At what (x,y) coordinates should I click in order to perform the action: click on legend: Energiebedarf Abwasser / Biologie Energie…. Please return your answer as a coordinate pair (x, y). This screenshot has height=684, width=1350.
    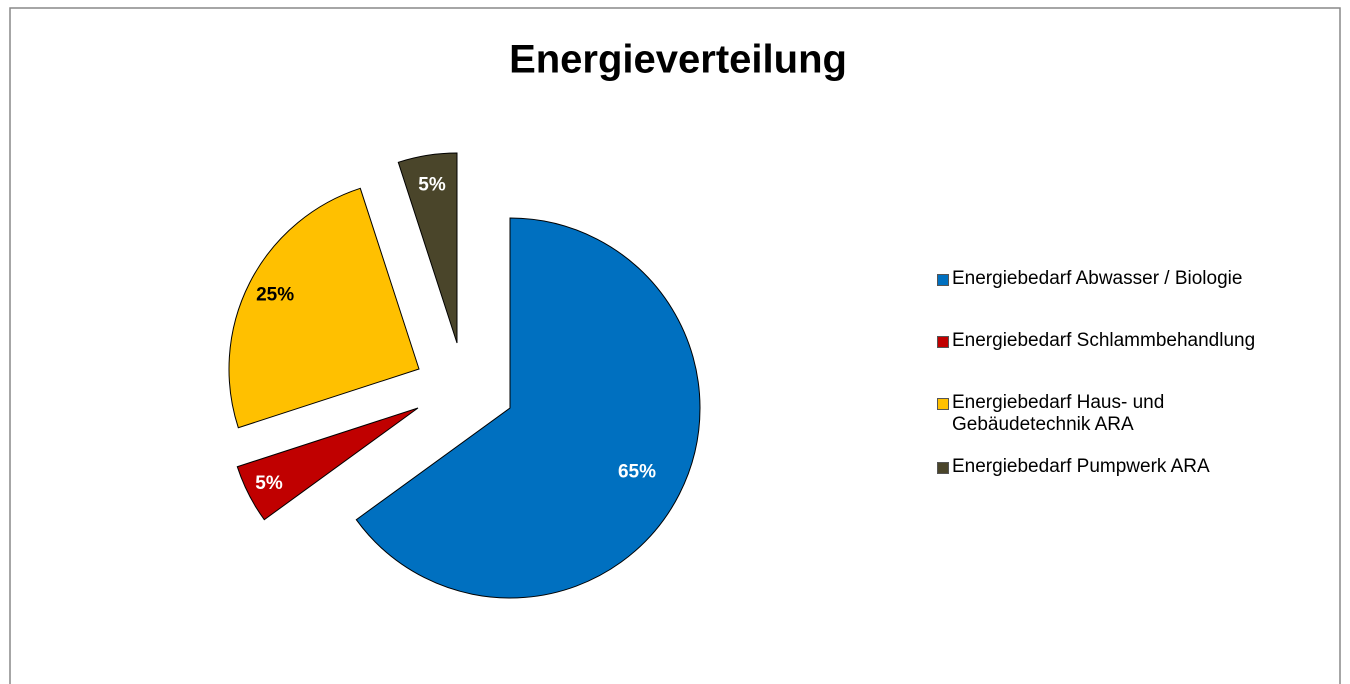
    Looking at the image, I should click on (1134, 393).